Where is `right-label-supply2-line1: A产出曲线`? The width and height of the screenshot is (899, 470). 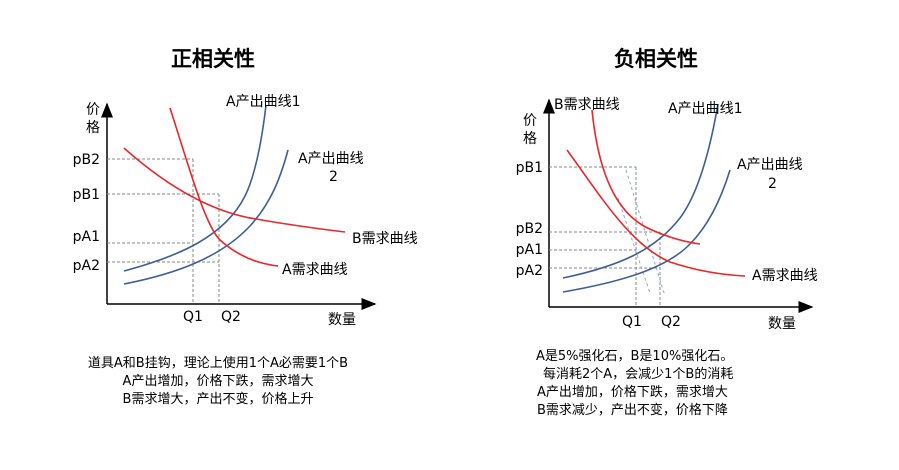
right-label-supply2-line1: A产出曲线 is located at coordinates (770, 165).